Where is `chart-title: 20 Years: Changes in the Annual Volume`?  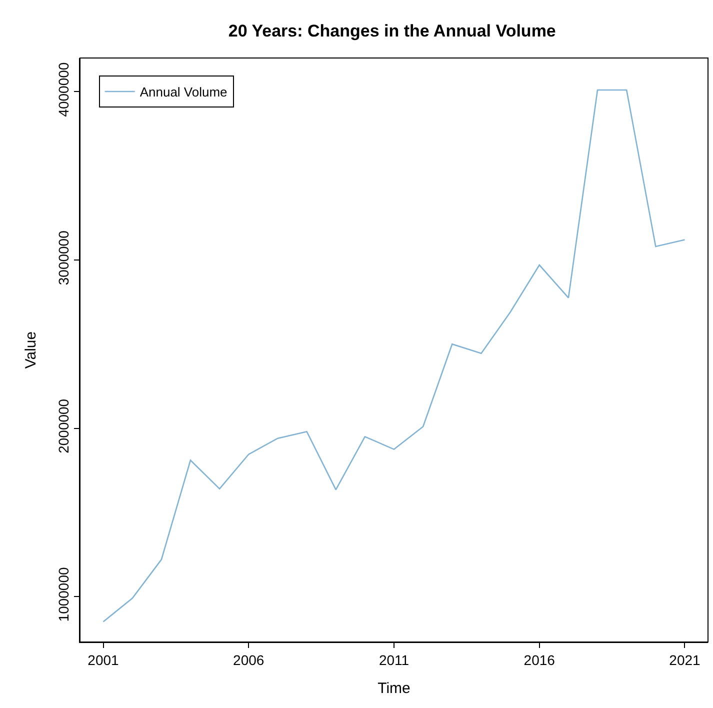 chart-title: 20 Years: Changes in the Annual Volume is located at coordinates (392, 31).